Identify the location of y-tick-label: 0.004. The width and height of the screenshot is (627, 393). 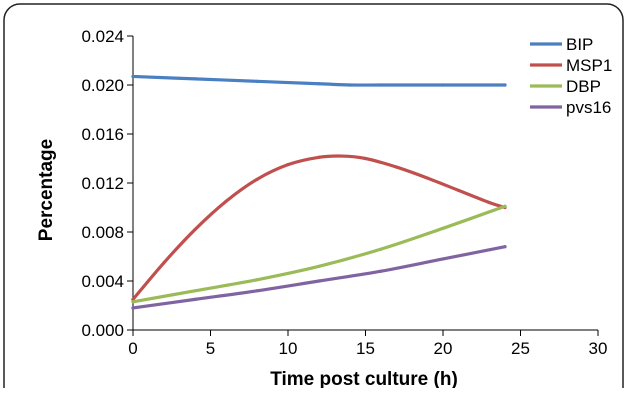
(102, 281).